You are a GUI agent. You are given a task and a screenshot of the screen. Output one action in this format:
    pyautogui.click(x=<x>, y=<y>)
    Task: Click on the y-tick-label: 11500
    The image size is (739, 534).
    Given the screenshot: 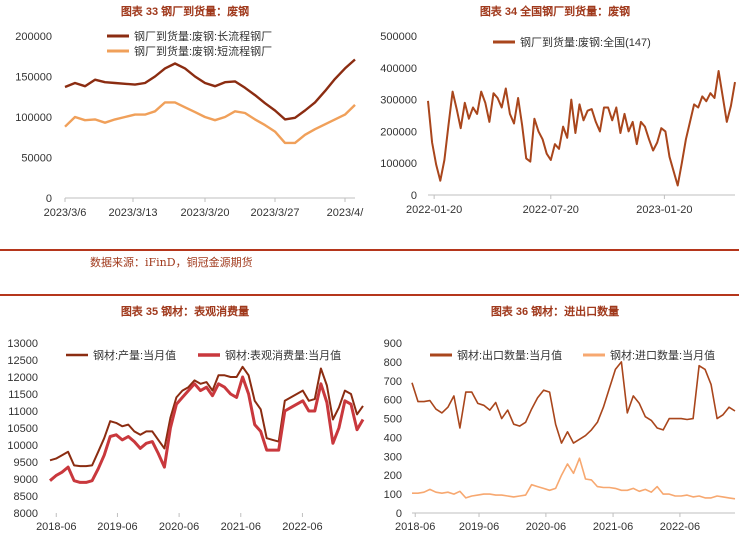 What is the action you would take?
    pyautogui.click(x=23, y=395)
    